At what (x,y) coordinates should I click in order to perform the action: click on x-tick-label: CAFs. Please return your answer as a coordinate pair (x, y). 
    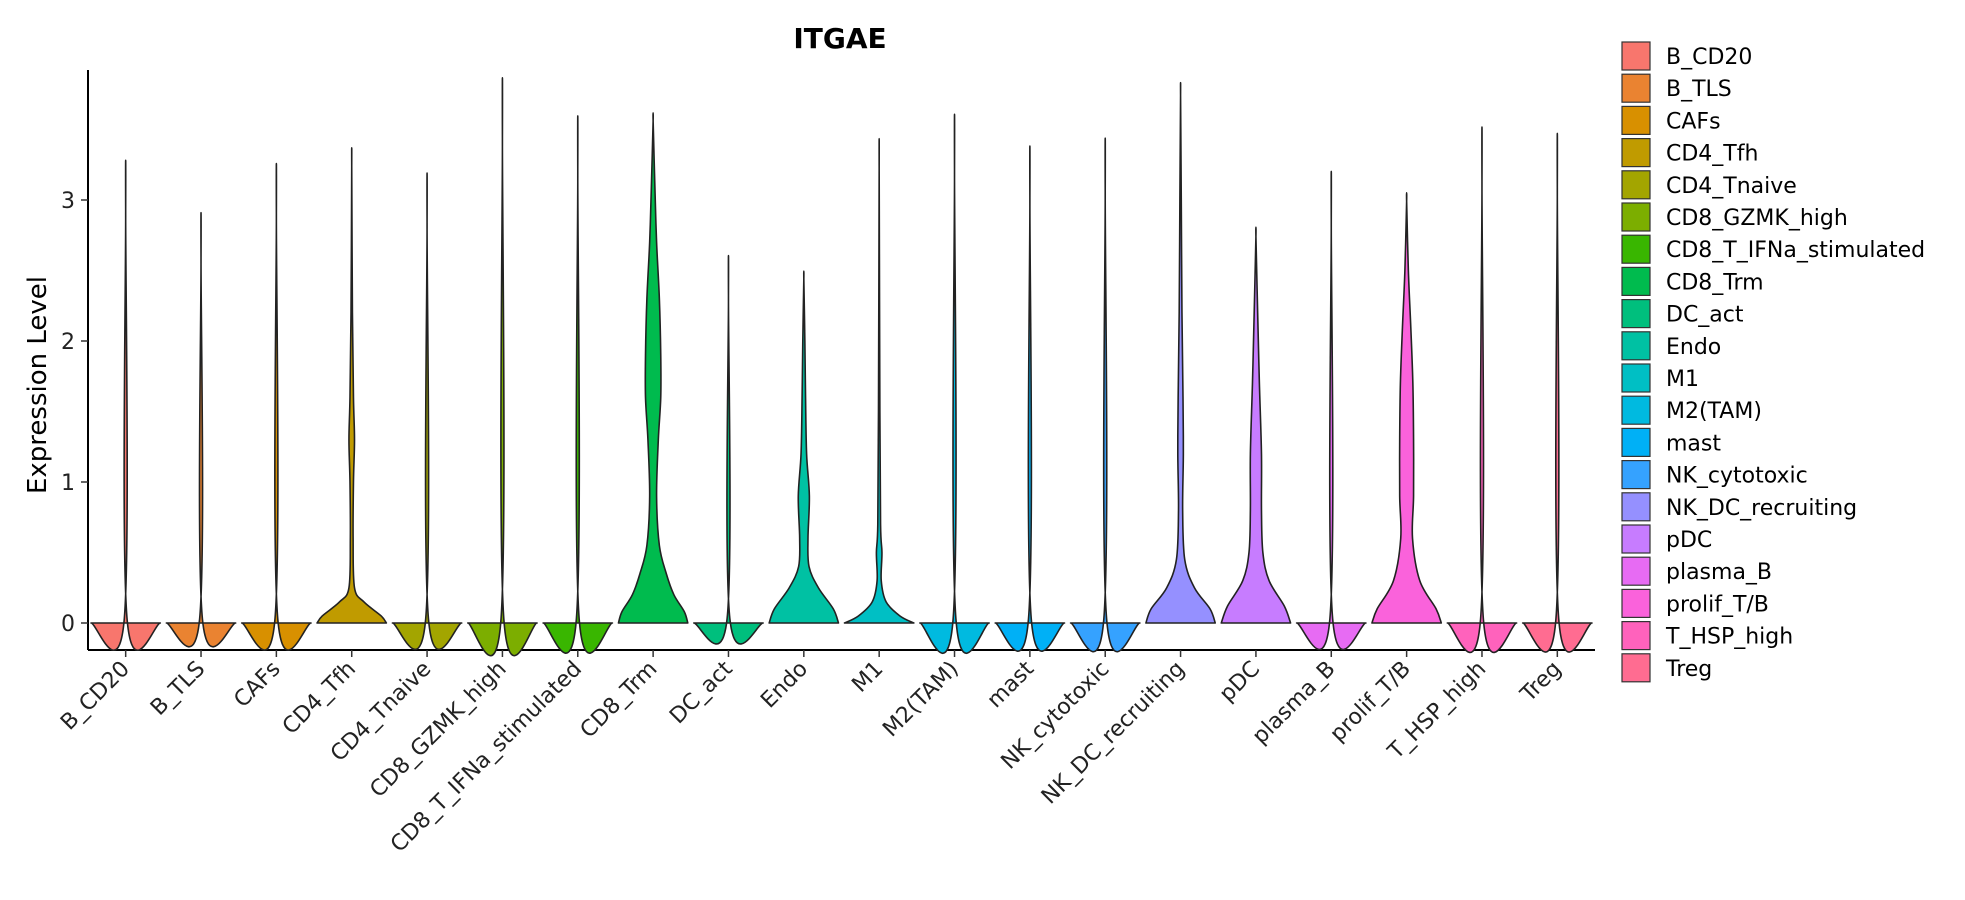
    Looking at the image, I should click on (257, 685).